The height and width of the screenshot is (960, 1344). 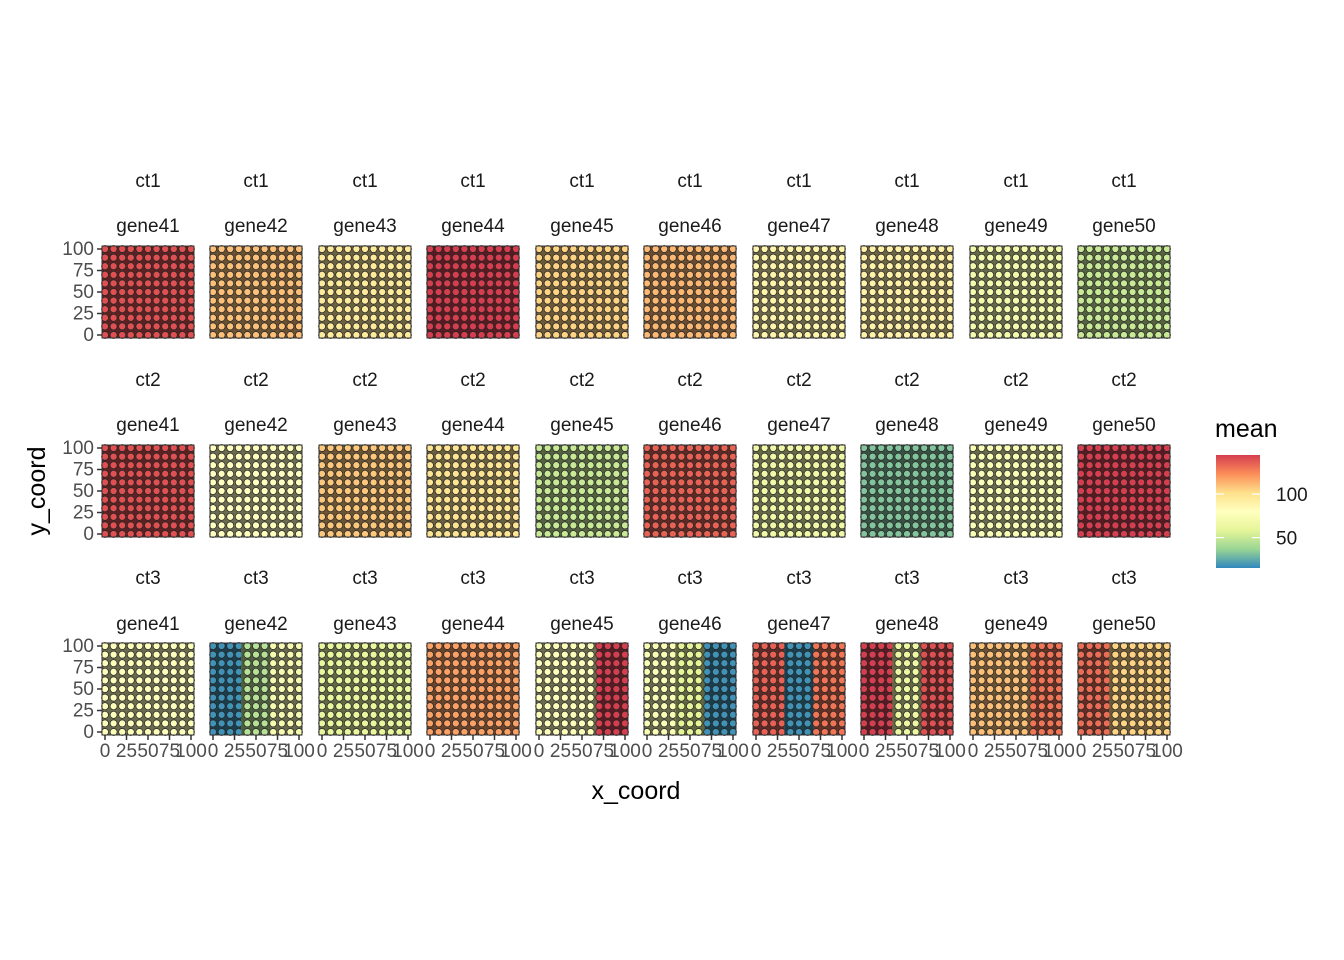 What do you see at coordinates (386, 751) in the screenshot?
I see `x-tick-label: 75` at bounding box center [386, 751].